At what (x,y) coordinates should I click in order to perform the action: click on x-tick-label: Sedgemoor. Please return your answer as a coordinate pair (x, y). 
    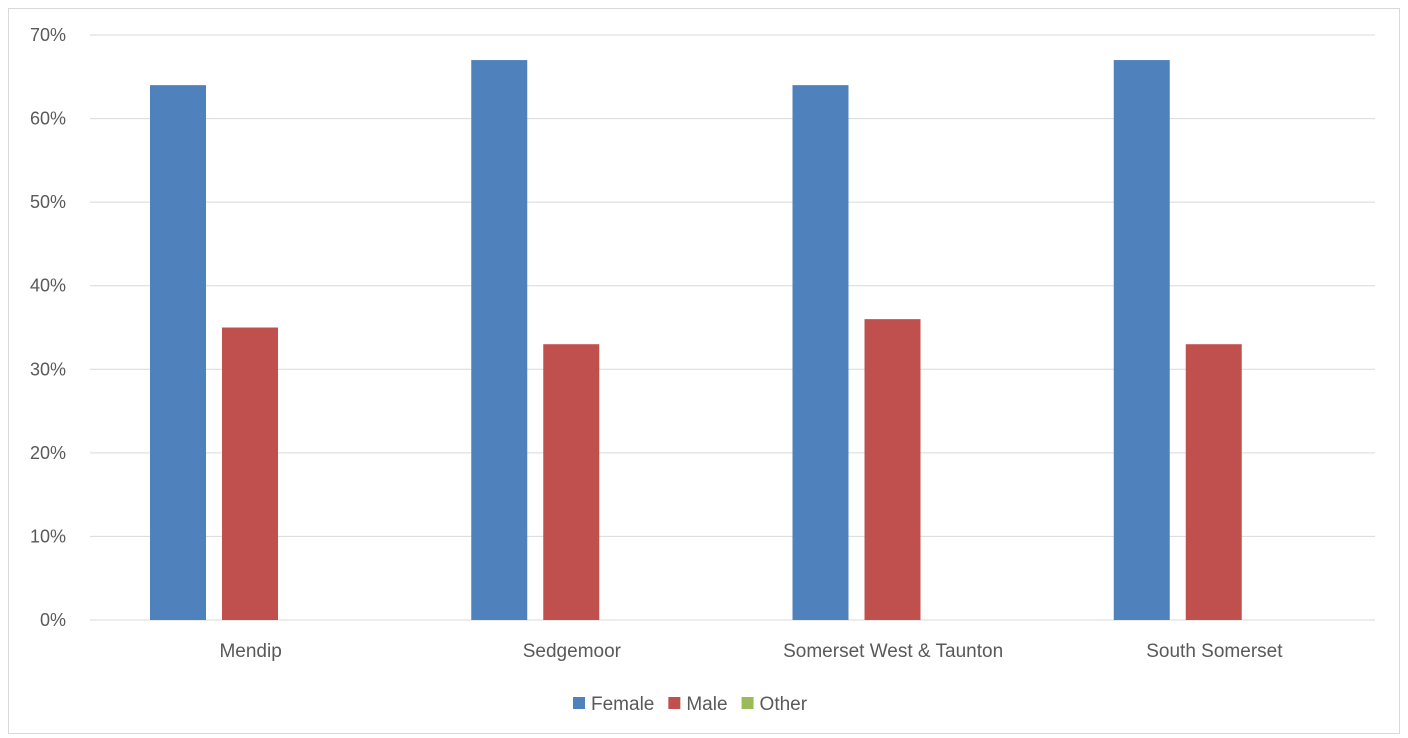
    Looking at the image, I should click on (572, 651).